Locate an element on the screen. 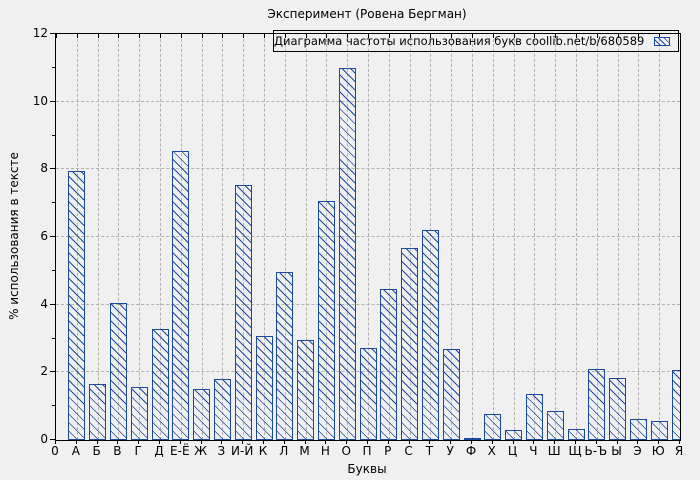  chart-title: Эксперимент (Ровена Бергман) is located at coordinates (367, 14).